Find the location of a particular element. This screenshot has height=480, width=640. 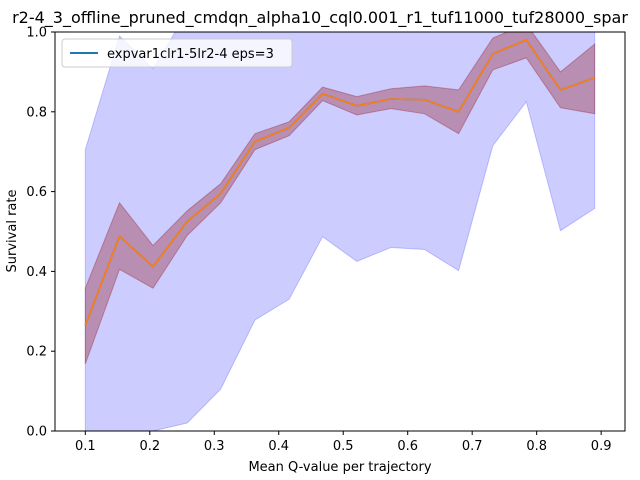

y-tick-label: 0.0 is located at coordinates (36, 432).